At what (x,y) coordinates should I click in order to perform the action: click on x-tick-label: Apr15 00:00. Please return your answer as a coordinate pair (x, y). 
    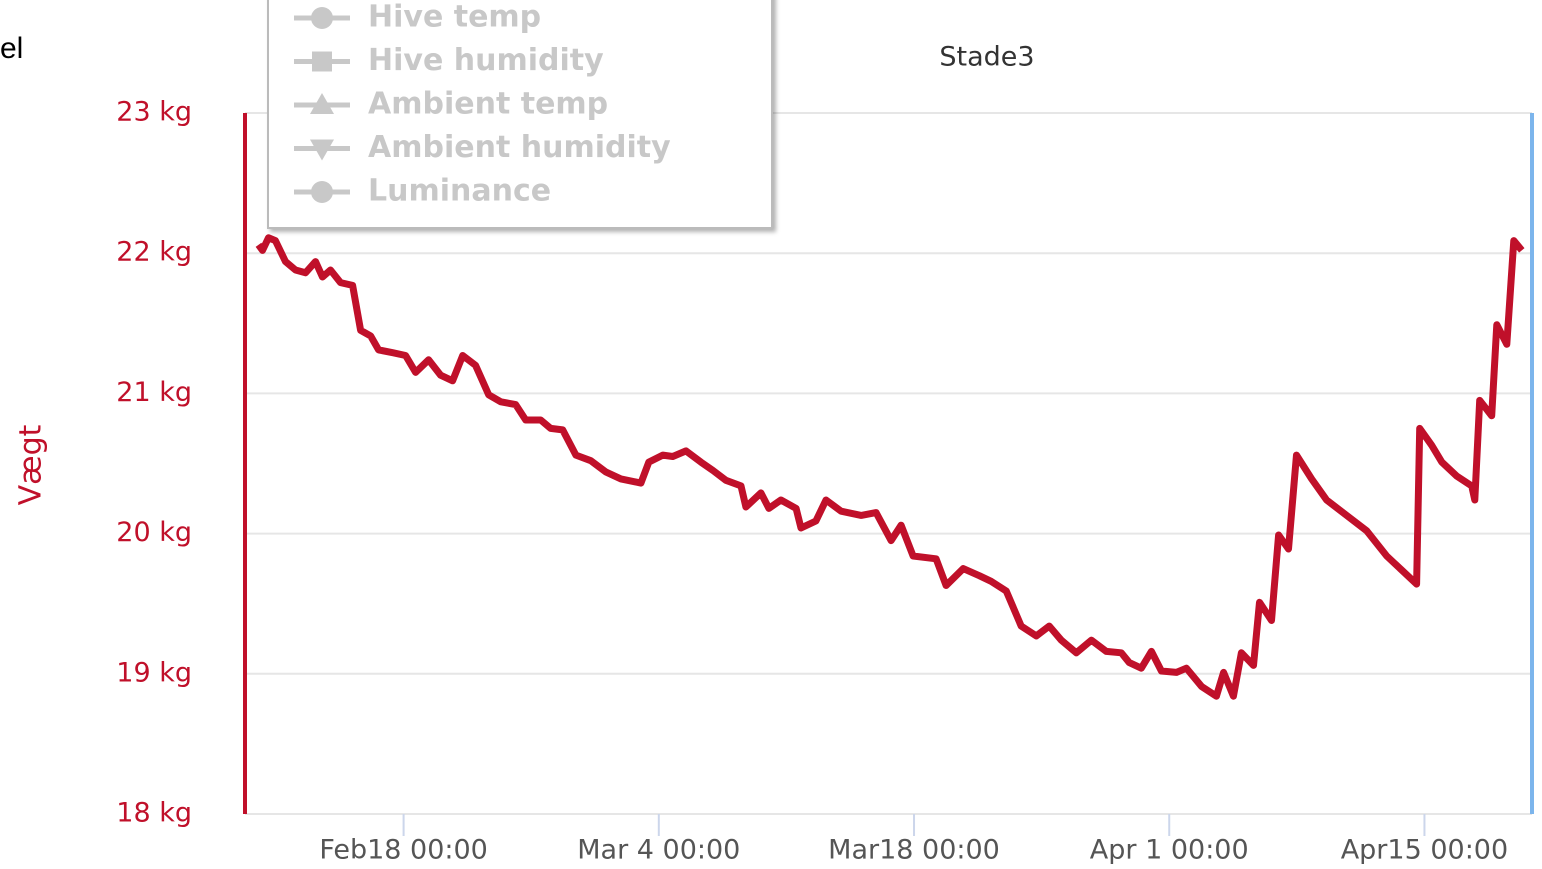
    Looking at the image, I should click on (1424, 850).